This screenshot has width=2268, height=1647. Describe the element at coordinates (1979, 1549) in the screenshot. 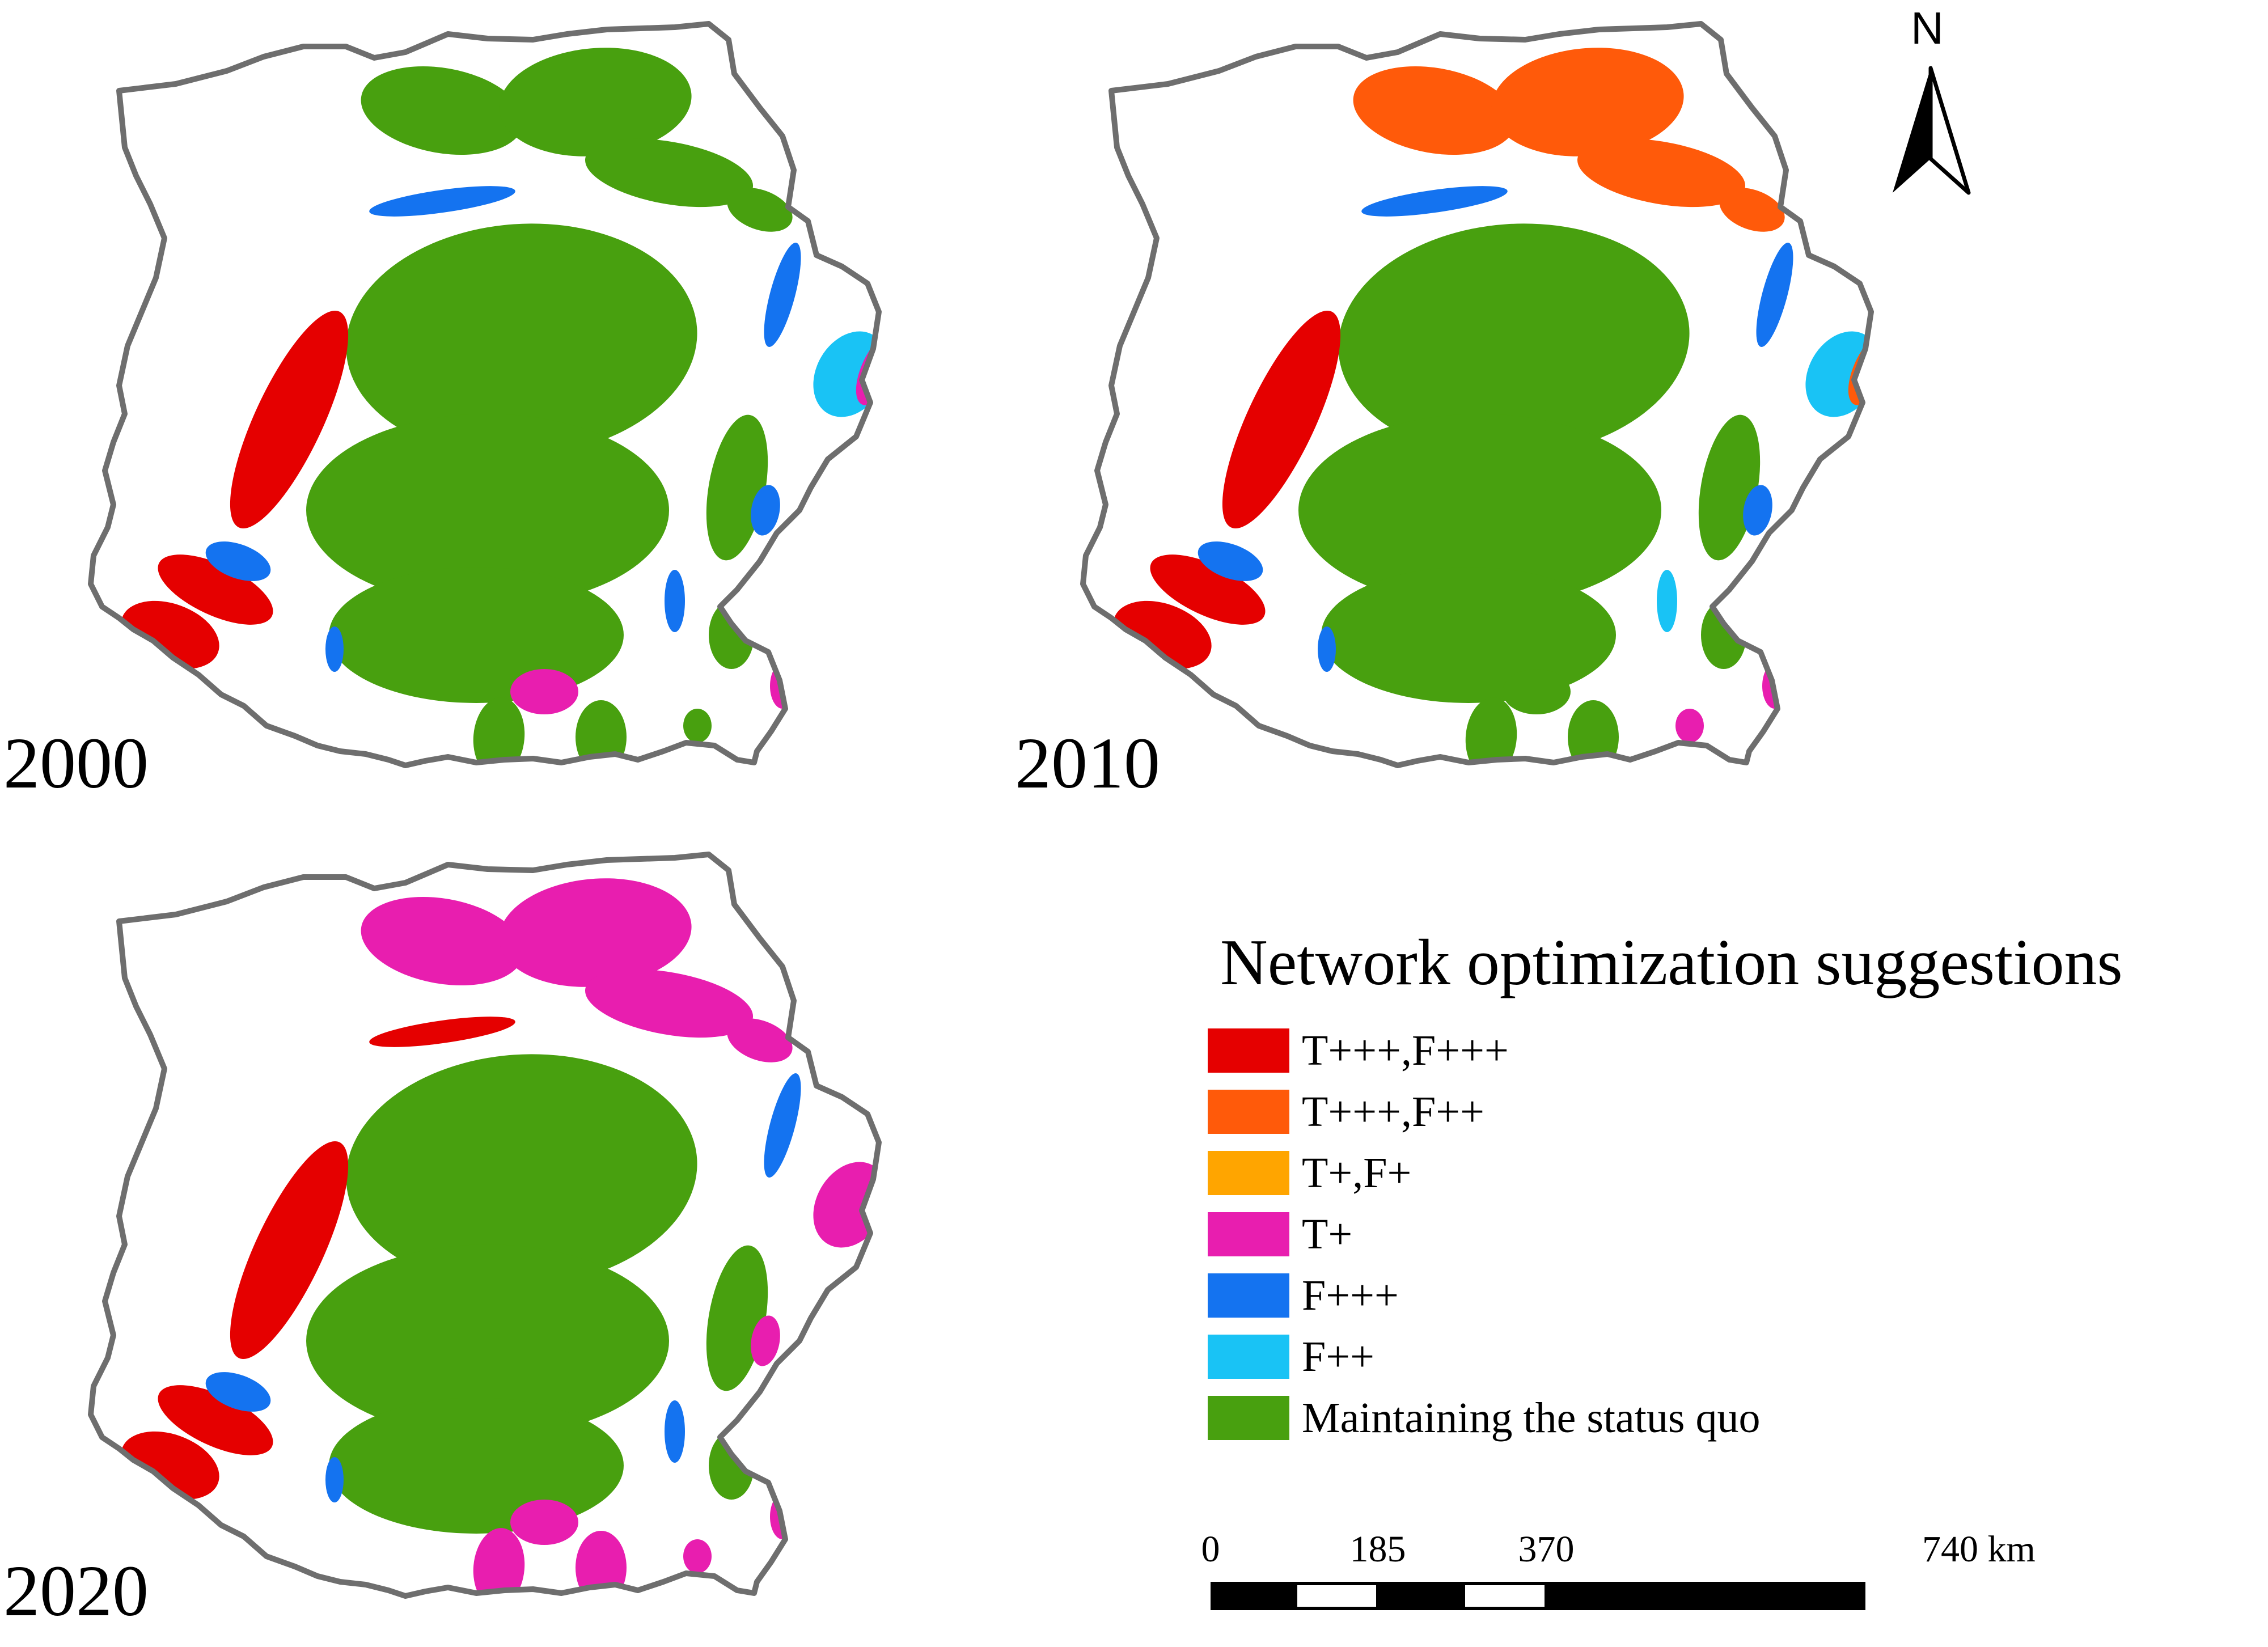

I see `scale-tick-740: 740 km` at that location.